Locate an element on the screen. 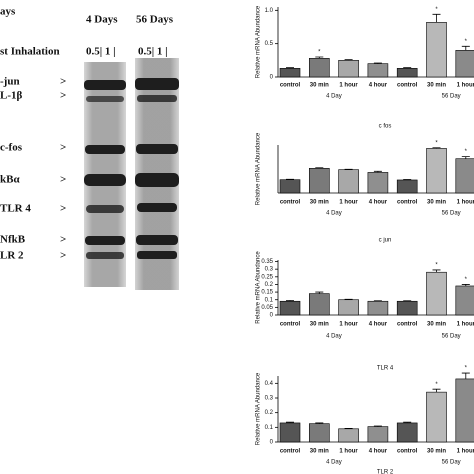 The image size is (474, 474). y-tick-label: 0.4 is located at coordinates (269, 384).